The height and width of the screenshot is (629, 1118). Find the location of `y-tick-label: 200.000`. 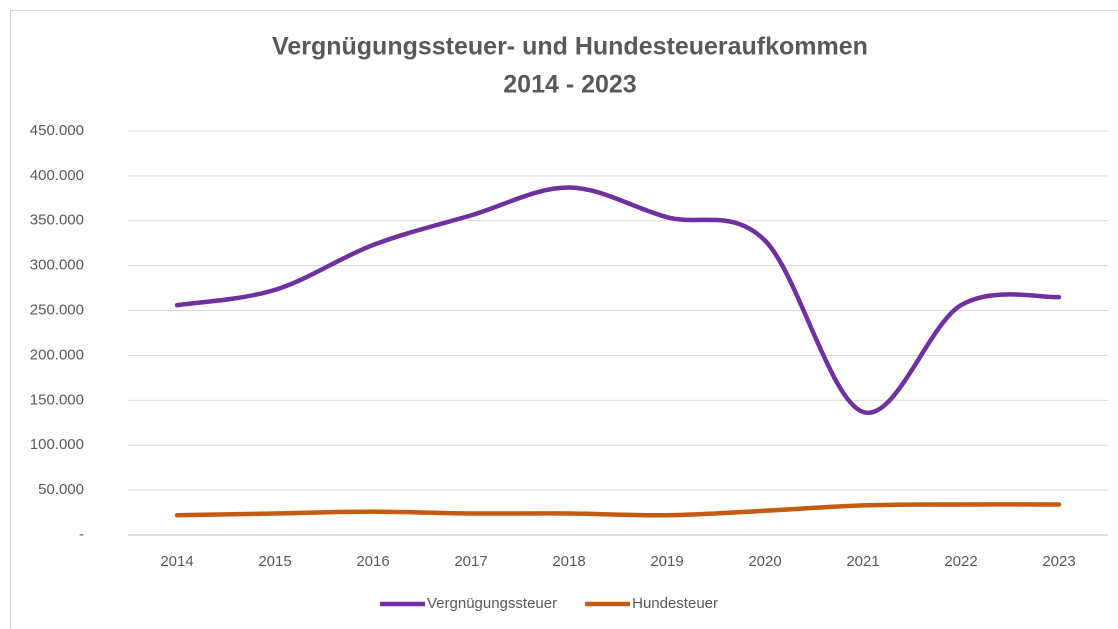

y-tick-label: 200.000 is located at coordinates (57, 354).